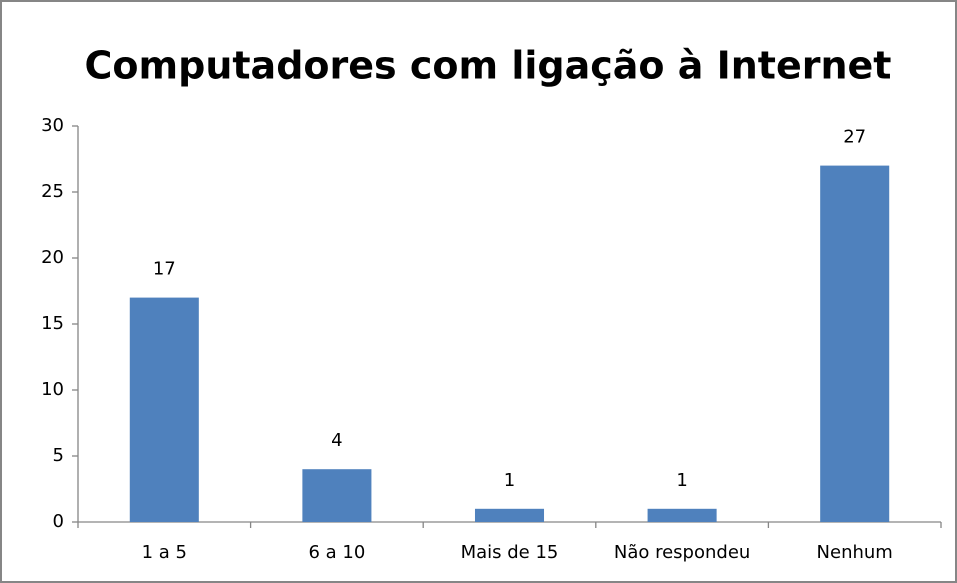 This screenshot has height=583, width=957. What do you see at coordinates (52, 389) in the screenshot?
I see `y-tick-label: 10` at bounding box center [52, 389].